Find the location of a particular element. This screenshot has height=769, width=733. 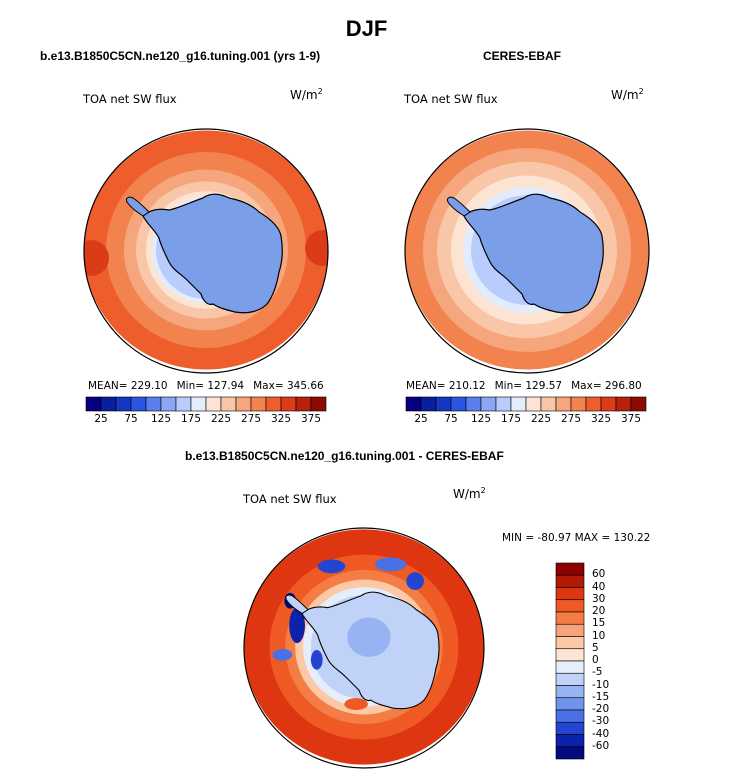

colorbar-tick-label: 175 is located at coordinates (191, 419).